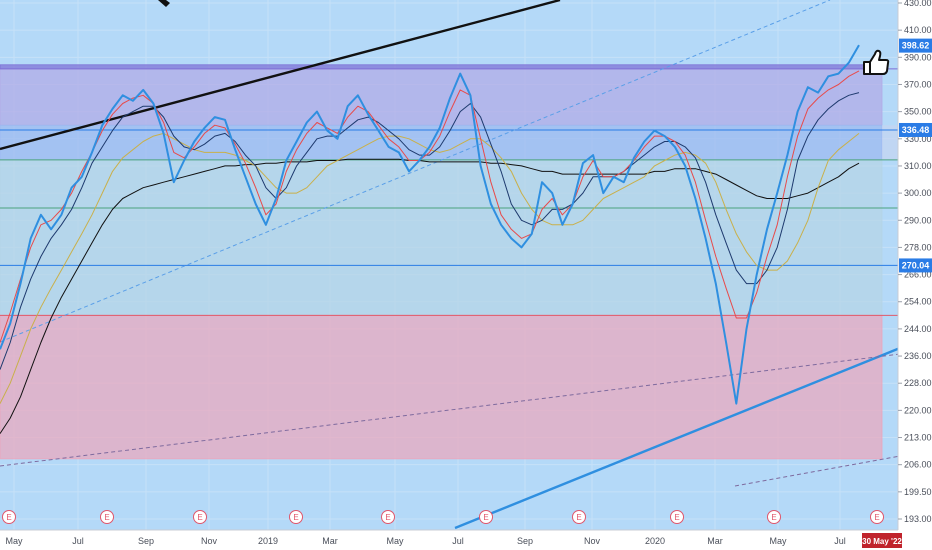  I want to click on price-tag-text: 270.04, so click(916, 265).